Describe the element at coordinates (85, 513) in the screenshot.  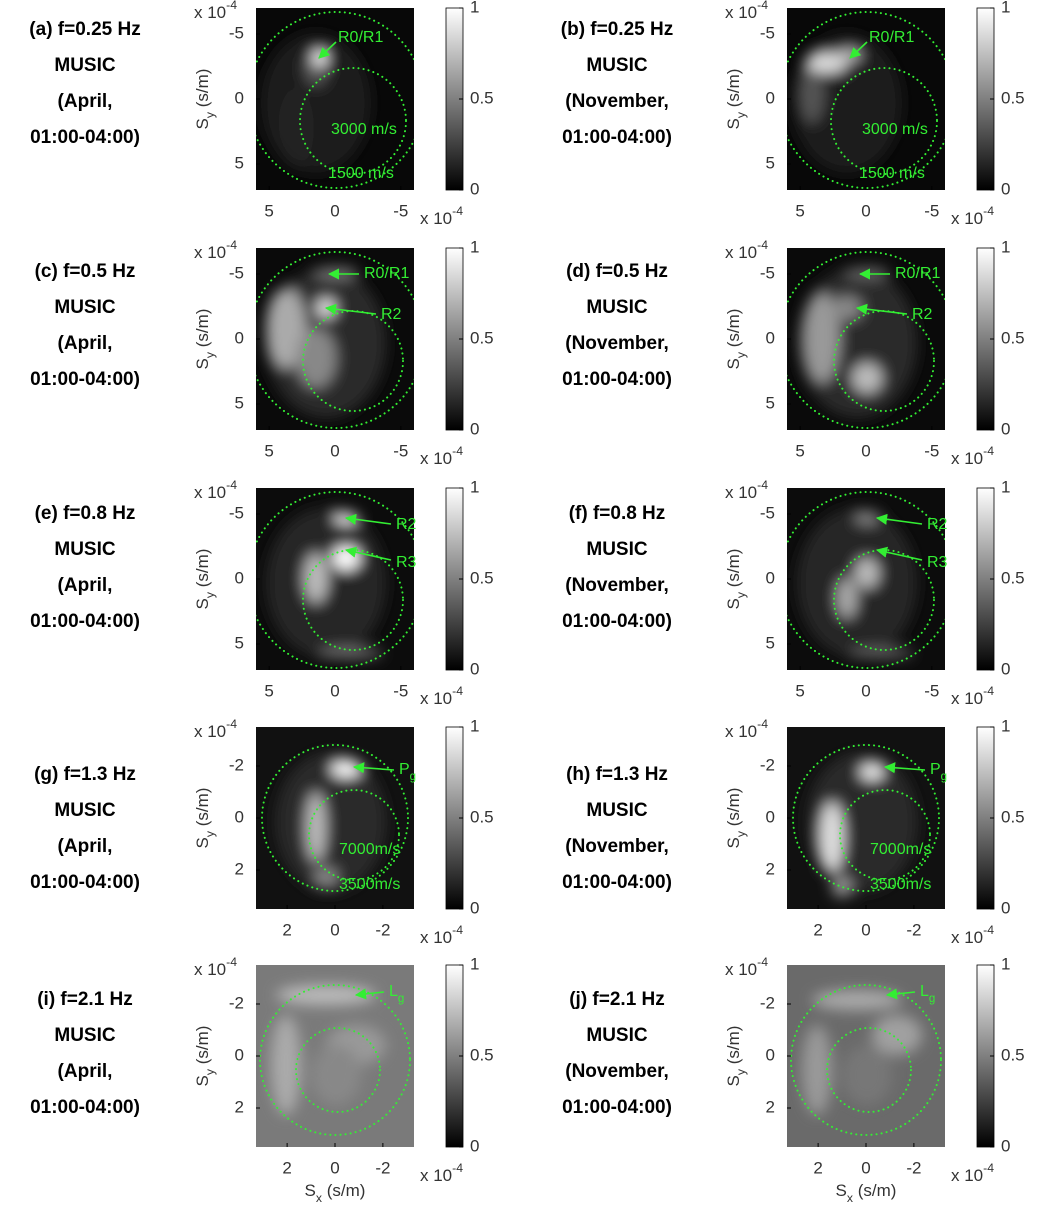
I see `panel-title: (e) f=0.8 Hz` at that location.